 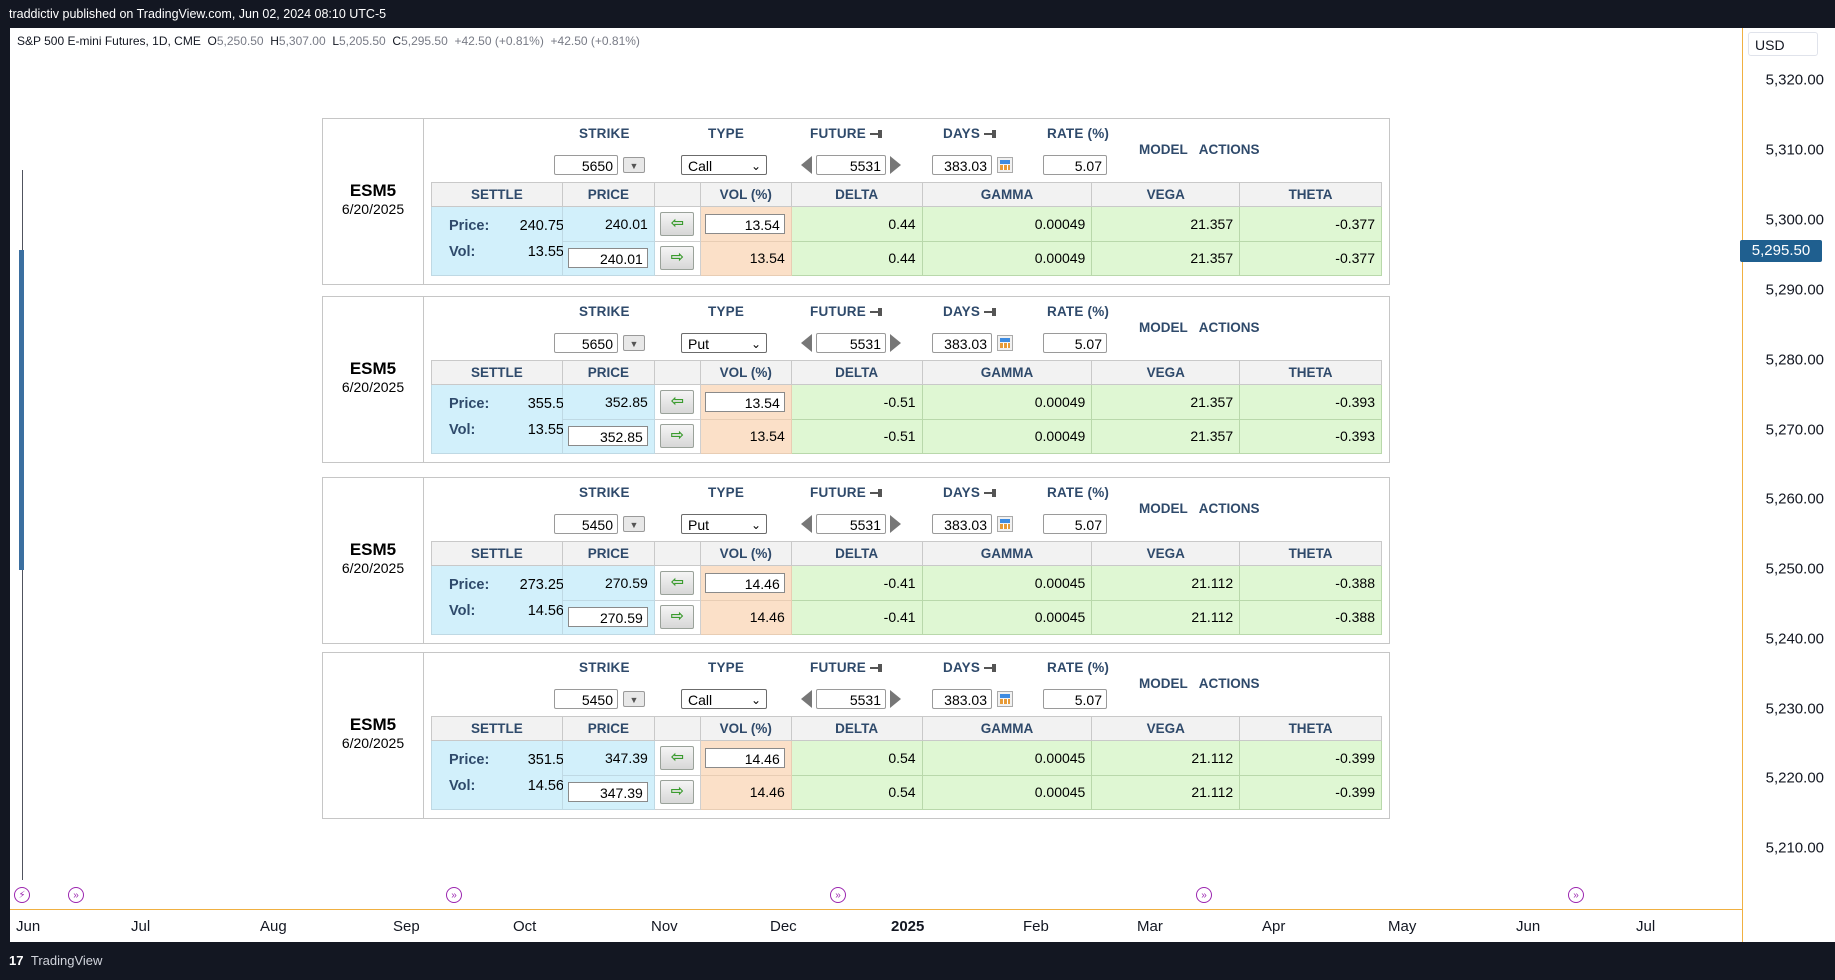 I want to click on delta-cell: 0.54, so click(x=856, y=758).